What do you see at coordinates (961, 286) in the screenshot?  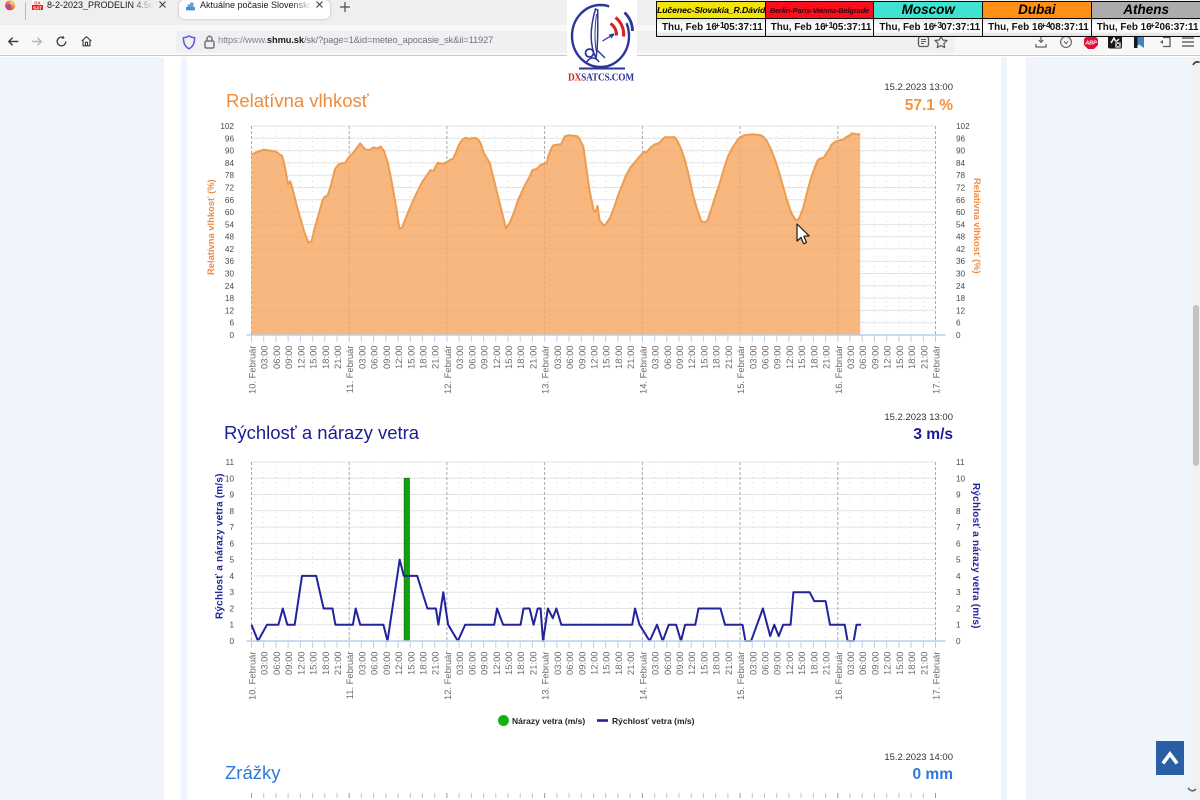 I see `svg-text: 24` at bounding box center [961, 286].